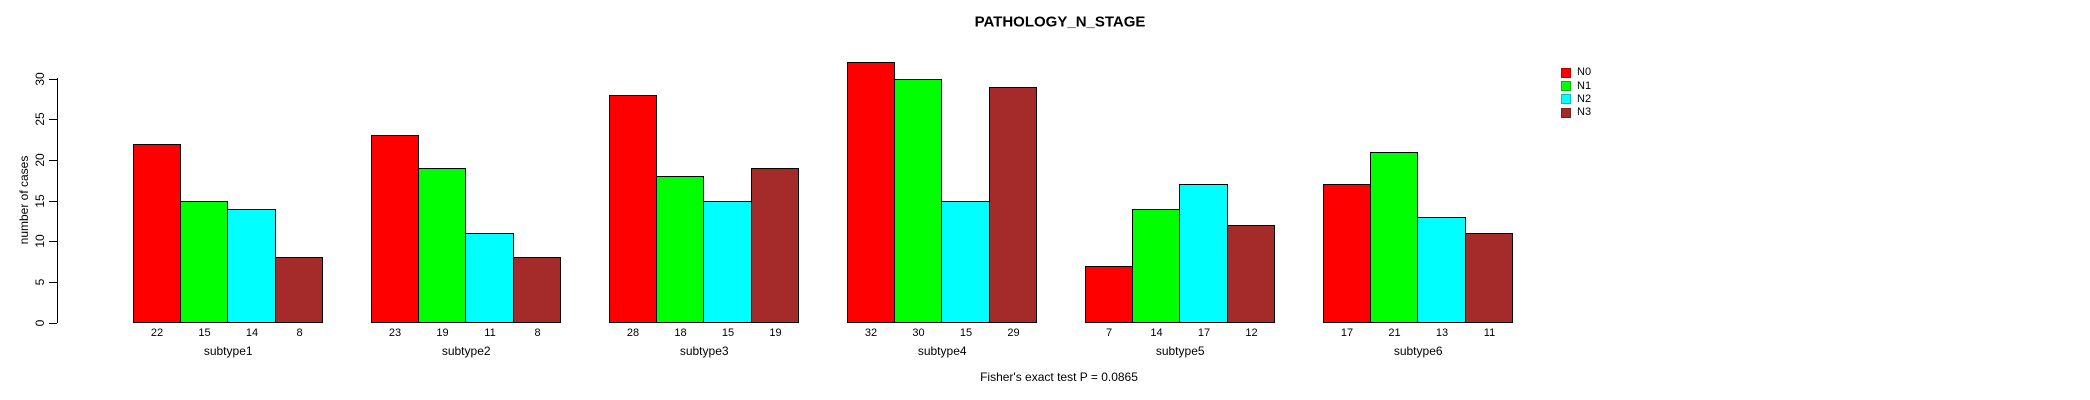 Image resolution: width=2090 pixels, height=400 pixels. I want to click on legend-item-N2: N2, so click(1576, 99).